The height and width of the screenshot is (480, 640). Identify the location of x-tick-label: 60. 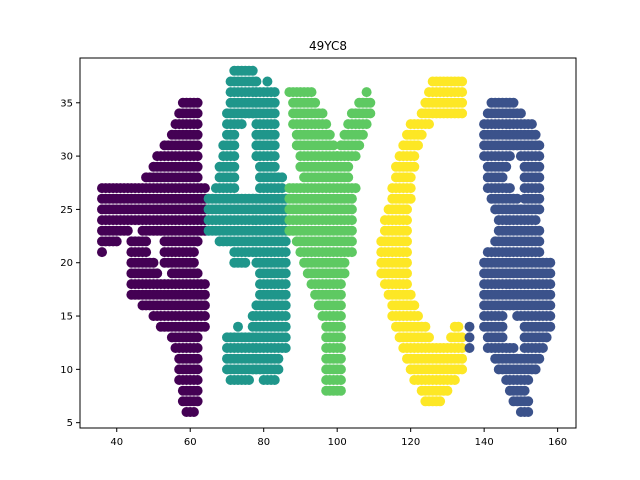
(190, 442).